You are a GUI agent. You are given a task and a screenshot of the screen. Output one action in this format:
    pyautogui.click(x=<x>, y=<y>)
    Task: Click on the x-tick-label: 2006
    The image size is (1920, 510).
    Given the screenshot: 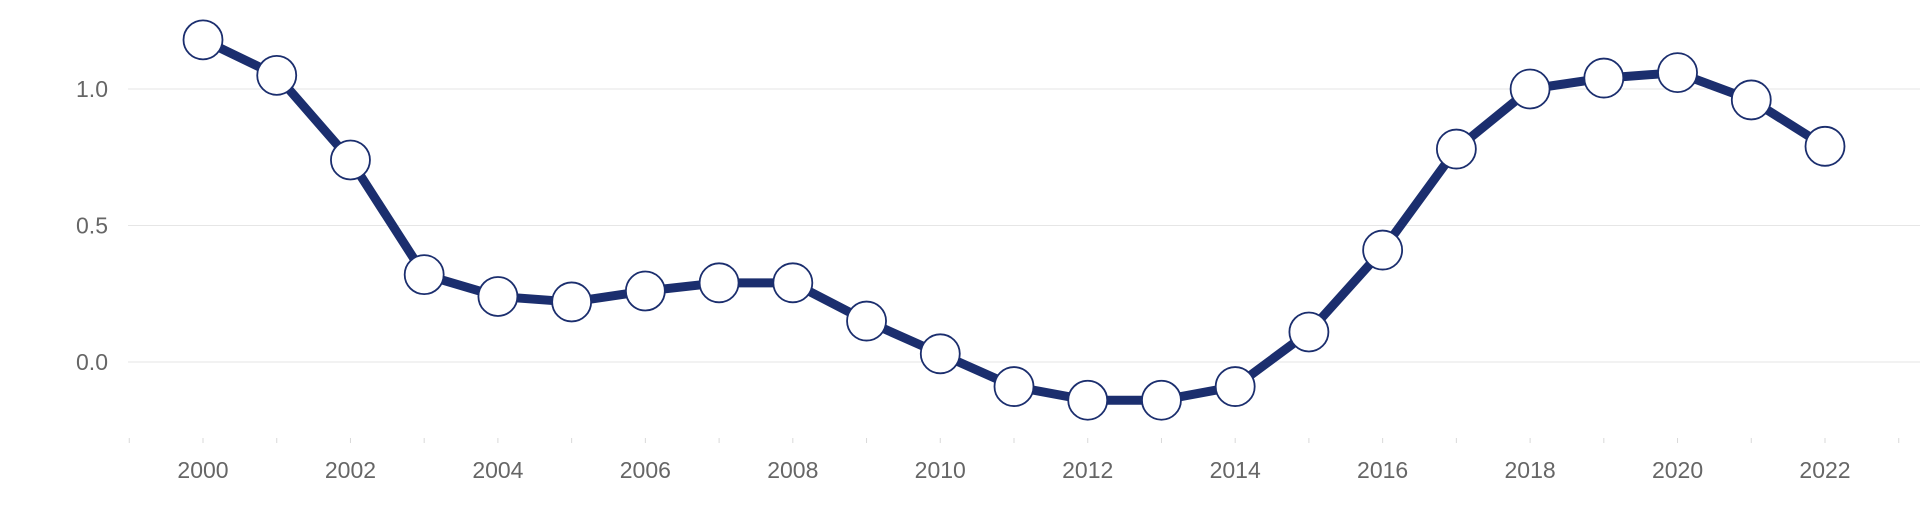 What is the action you would take?
    pyautogui.click(x=645, y=470)
    